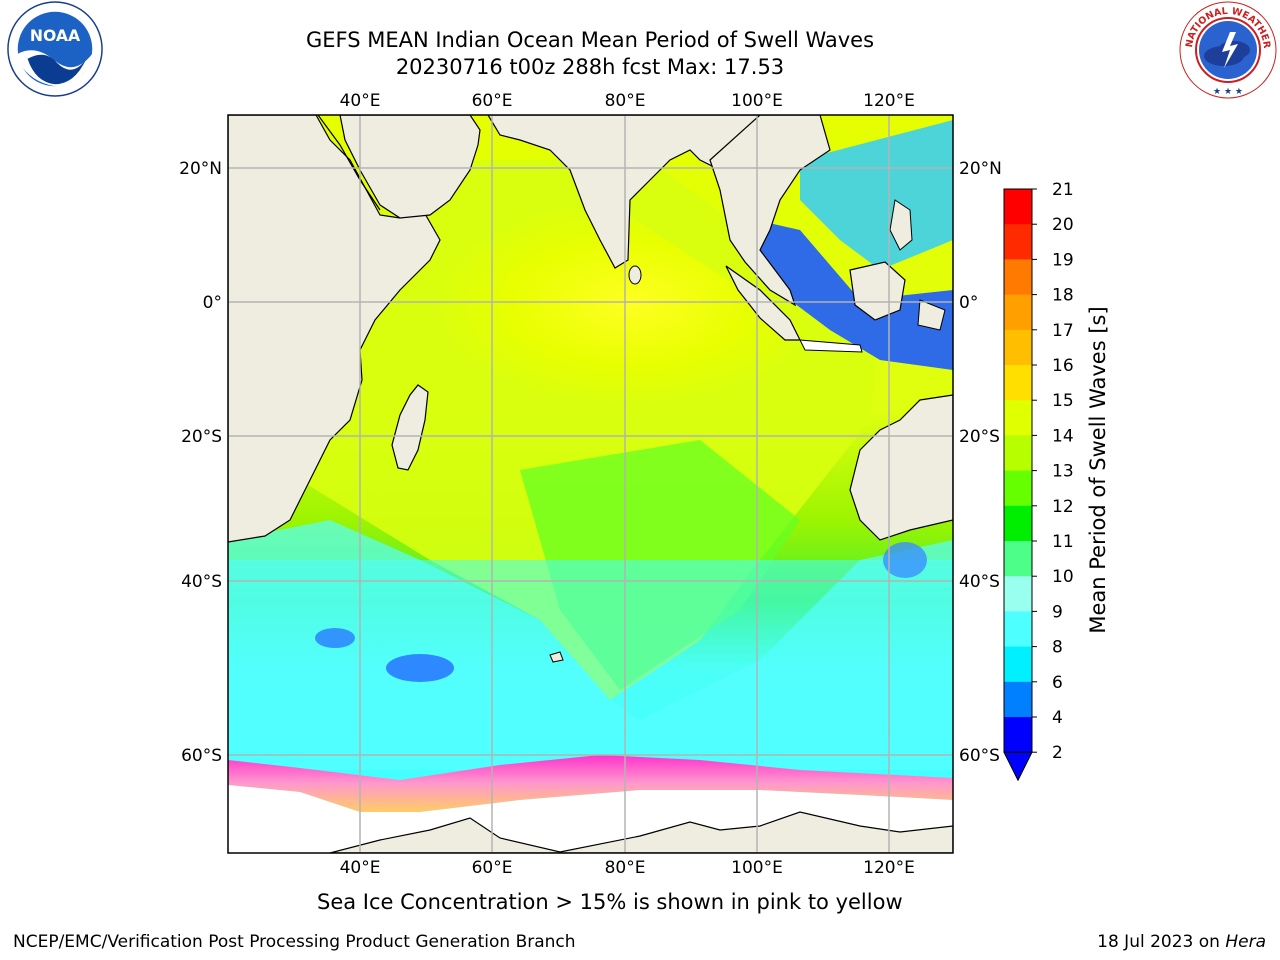 This screenshot has height=960, width=1280. Describe the element at coordinates (492, 101) in the screenshot. I see `lon-label-top: 60°E` at that location.